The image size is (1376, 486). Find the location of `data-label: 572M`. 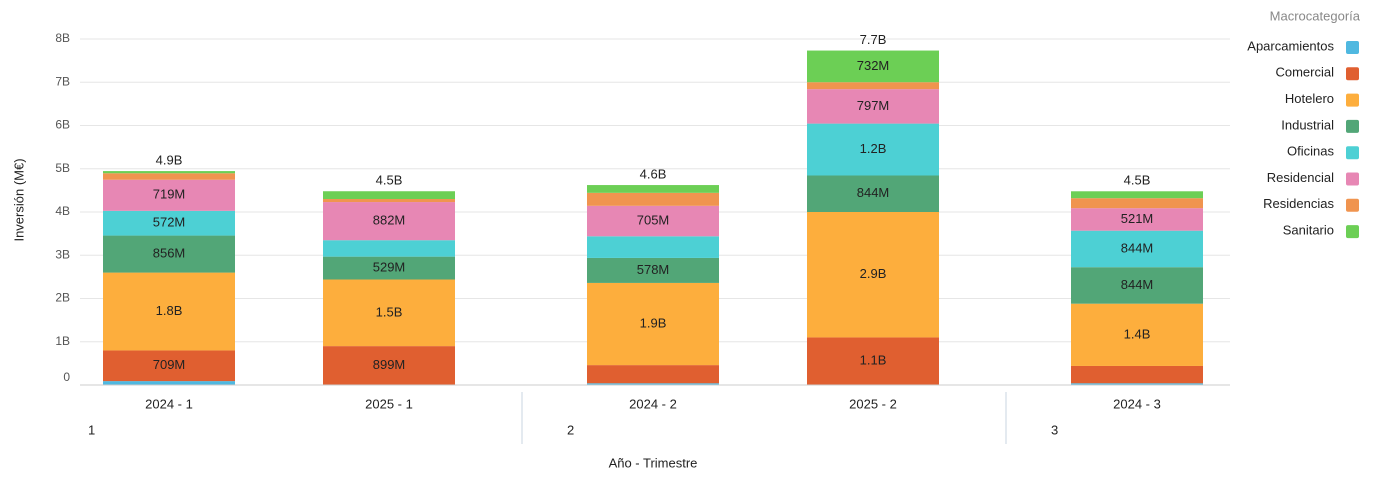

data-label: 572M is located at coordinates (169, 222).